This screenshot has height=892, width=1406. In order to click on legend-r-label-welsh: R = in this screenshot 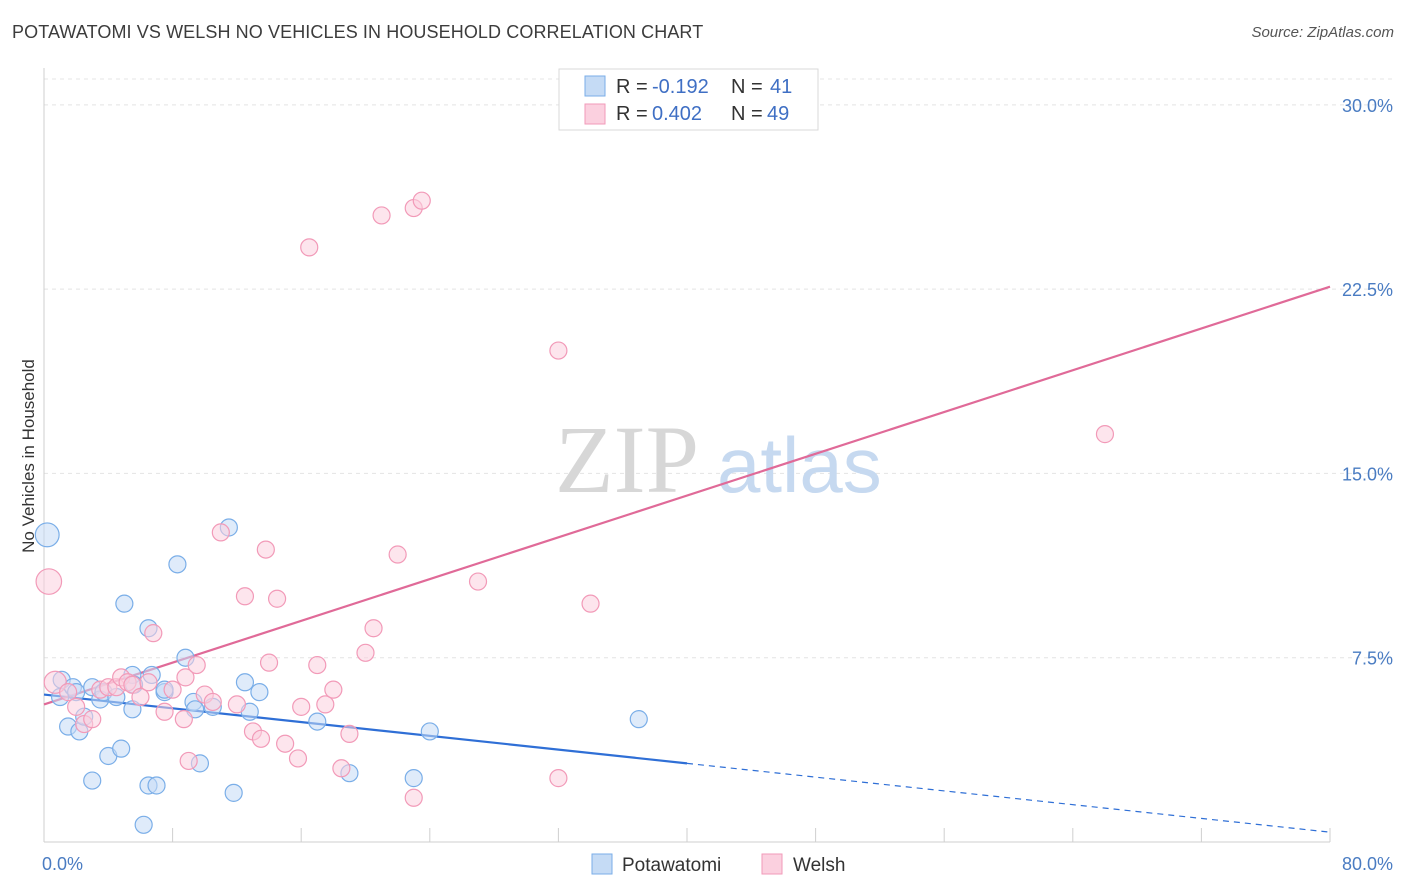, I will do `click(632, 114)`.